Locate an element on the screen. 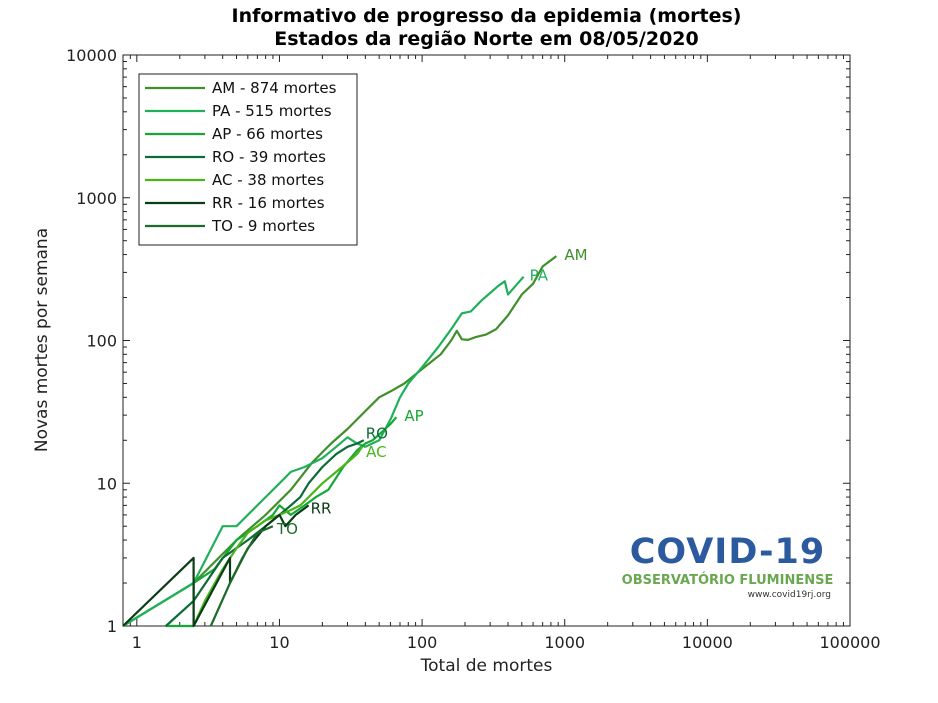 The image size is (938, 703). logo-url: www.covid19rj.org is located at coordinates (789, 595).